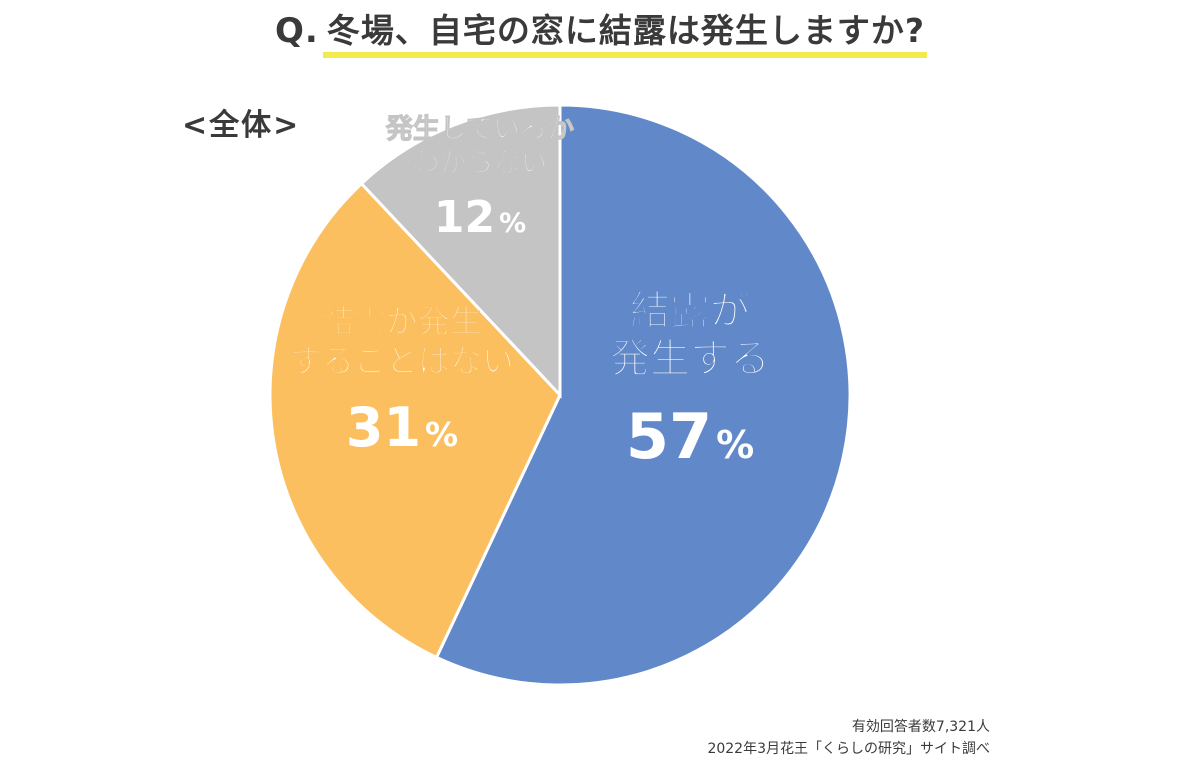 The image size is (1200, 780). I want to click on slice-label-line: することはない, so click(402, 361).